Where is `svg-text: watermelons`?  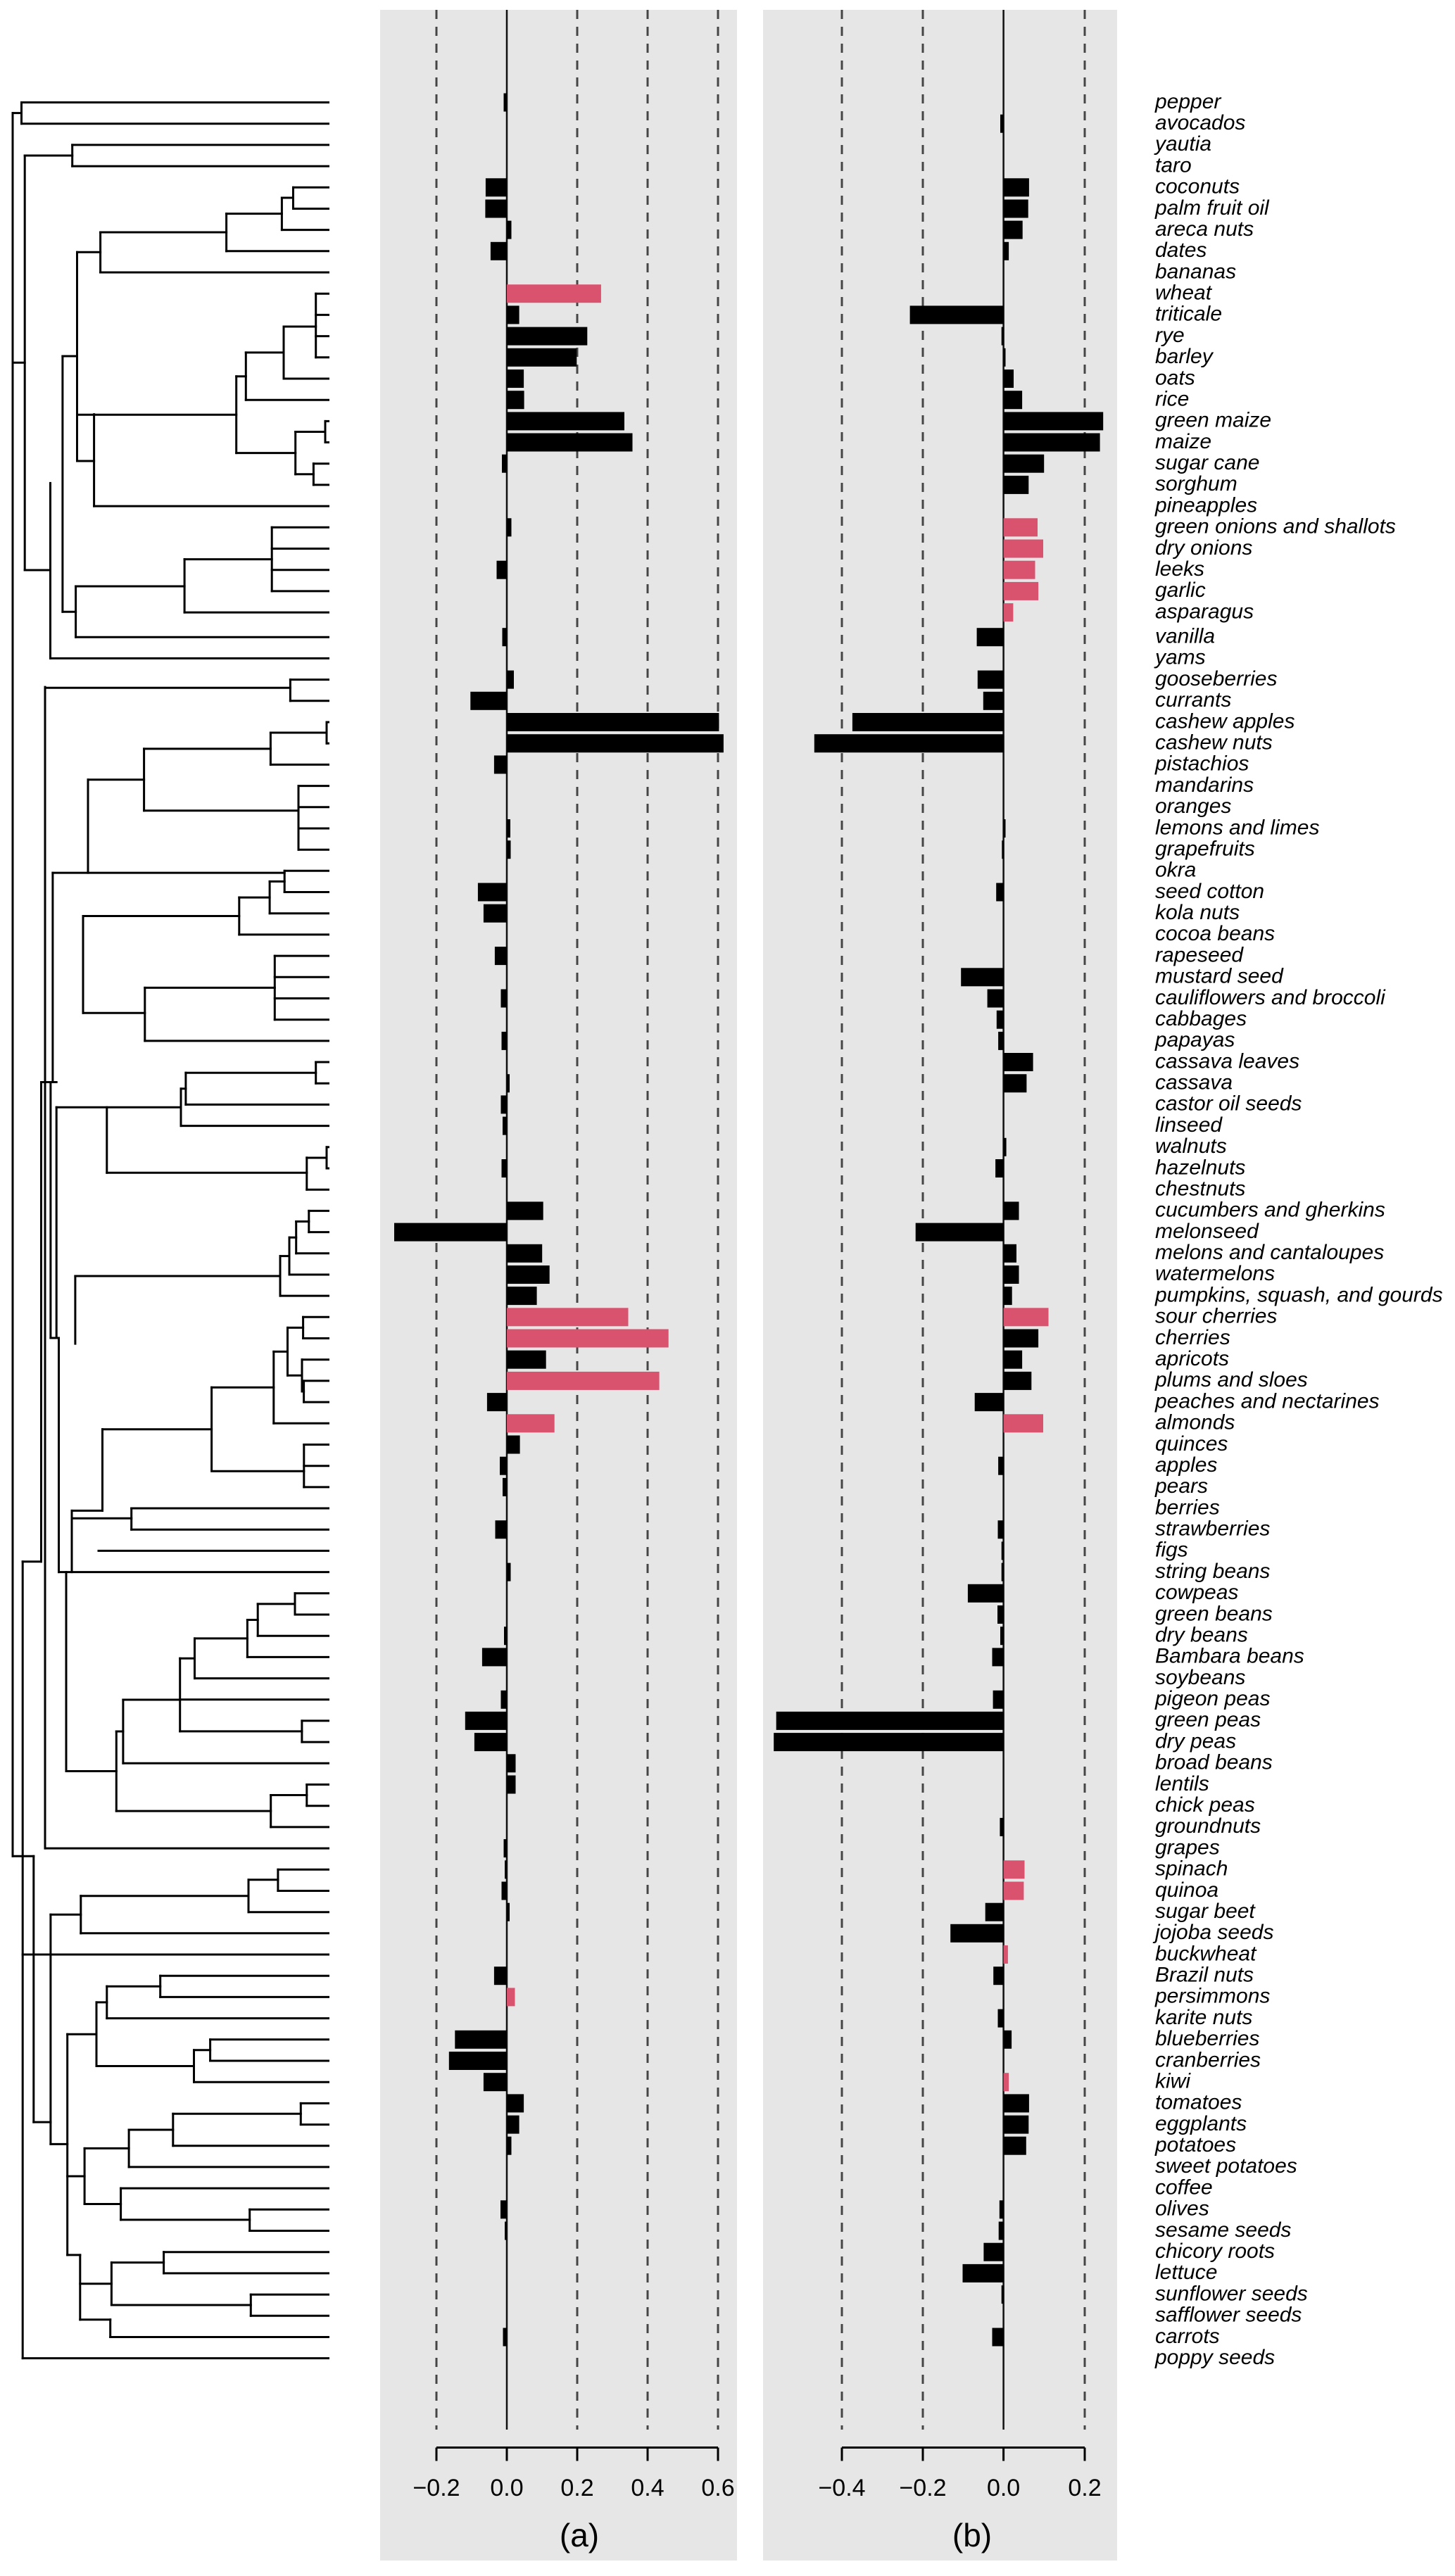 svg-text: watermelons is located at coordinates (1215, 1273).